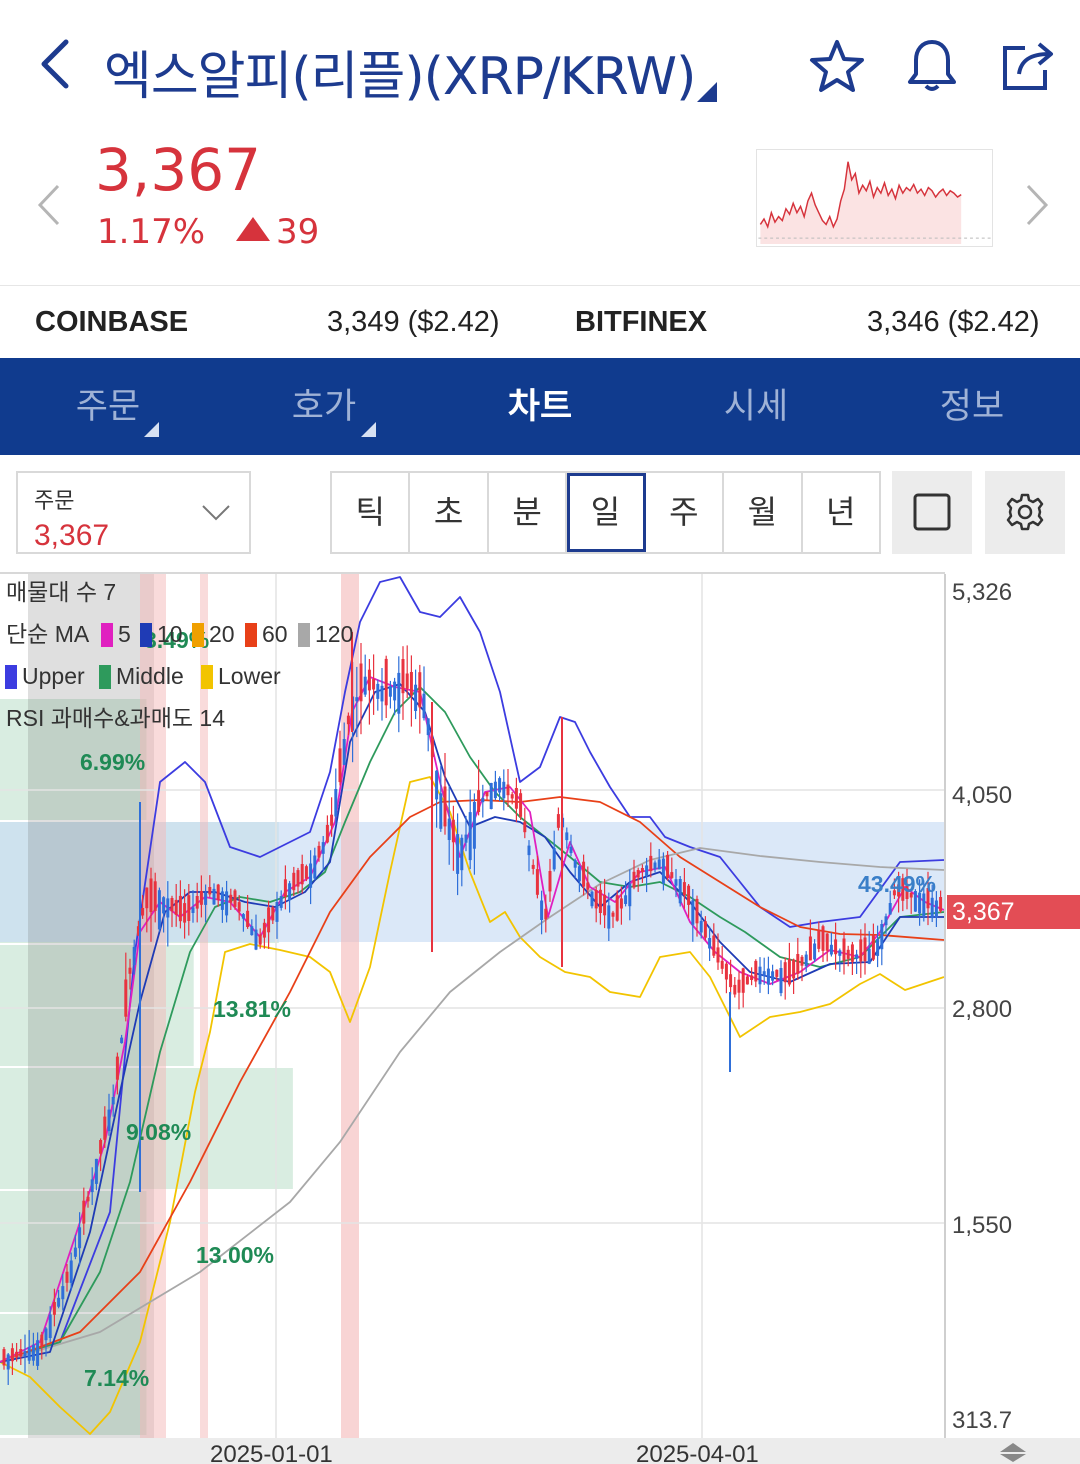 The image size is (1080, 1464). Describe the element at coordinates (449, 512) in the screenshot. I see `period-second: 초` at that location.